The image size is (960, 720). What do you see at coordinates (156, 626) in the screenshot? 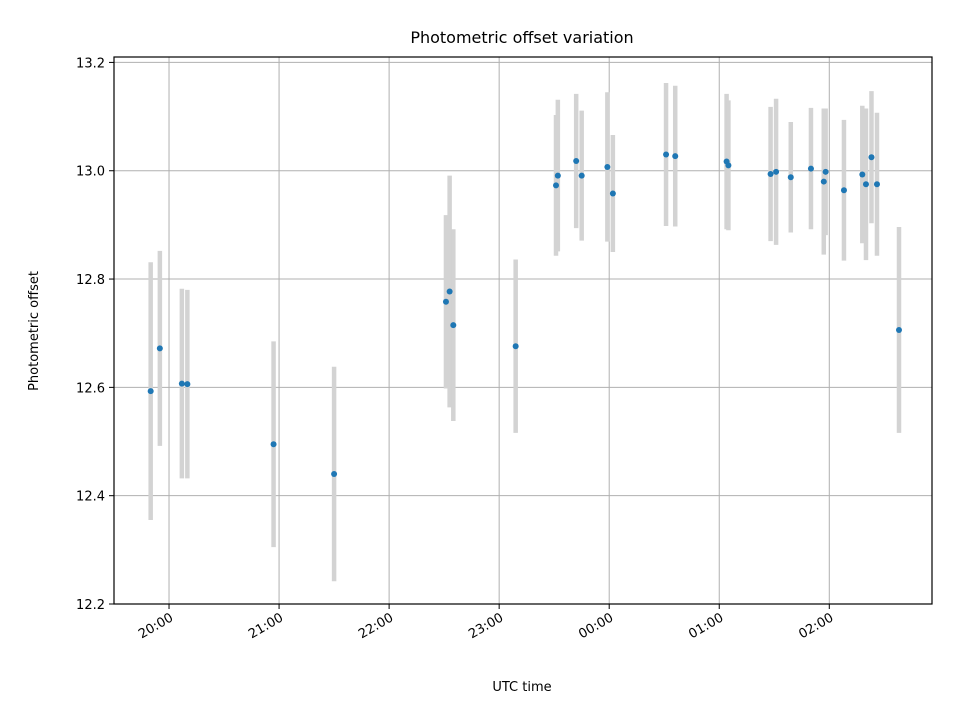
I see `x-tick-label: 20:00` at bounding box center [156, 626].